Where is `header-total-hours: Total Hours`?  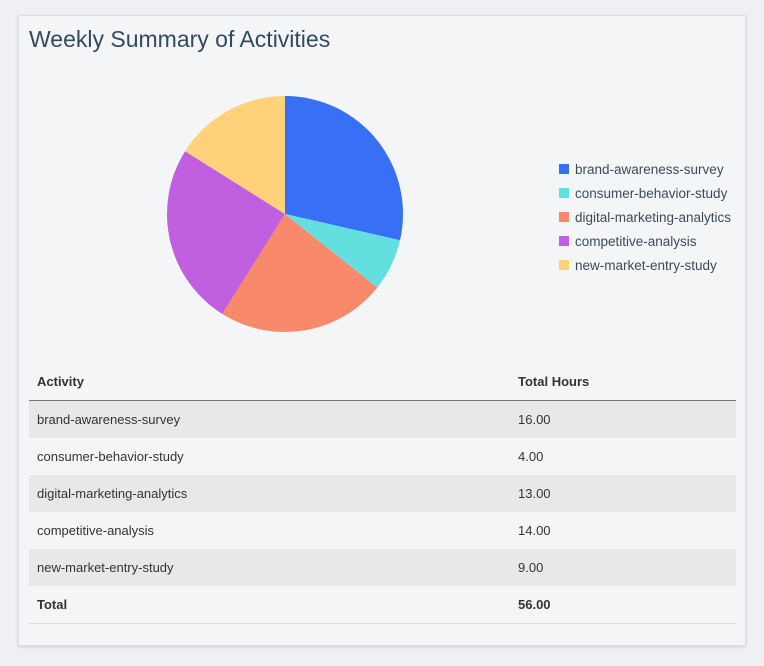 header-total-hours: Total Hours is located at coordinates (623, 382).